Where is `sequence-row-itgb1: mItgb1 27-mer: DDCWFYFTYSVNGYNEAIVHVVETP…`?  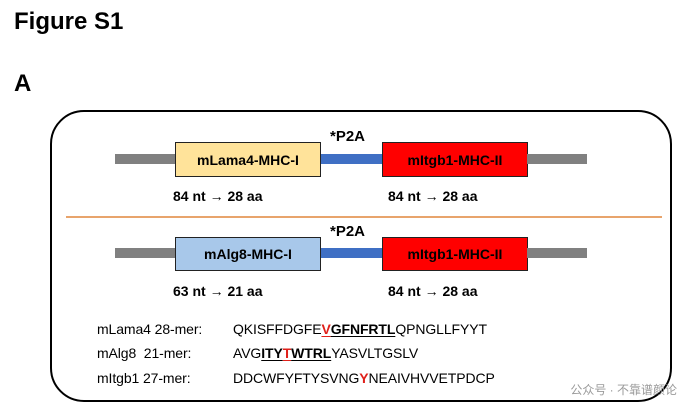
sequence-row-itgb1: mItgb1 27-mer: DDCWFYFTYSVNGYNEAIVHVVETP… is located at coordinates (296, 394).